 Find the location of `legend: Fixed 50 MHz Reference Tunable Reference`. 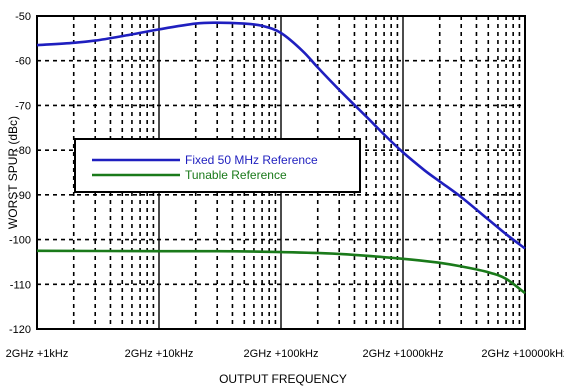

legend: Fixed 50 MHz Reference Tunable Reference is located at coordinates (217, 165).